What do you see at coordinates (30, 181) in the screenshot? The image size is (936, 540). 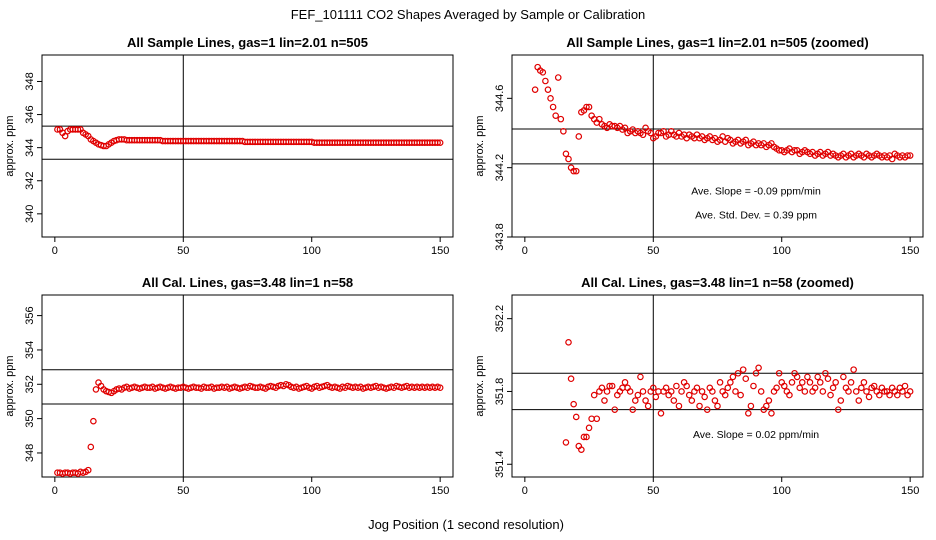 I see `y-tick-label: 342` at bounding box center [30, 181].